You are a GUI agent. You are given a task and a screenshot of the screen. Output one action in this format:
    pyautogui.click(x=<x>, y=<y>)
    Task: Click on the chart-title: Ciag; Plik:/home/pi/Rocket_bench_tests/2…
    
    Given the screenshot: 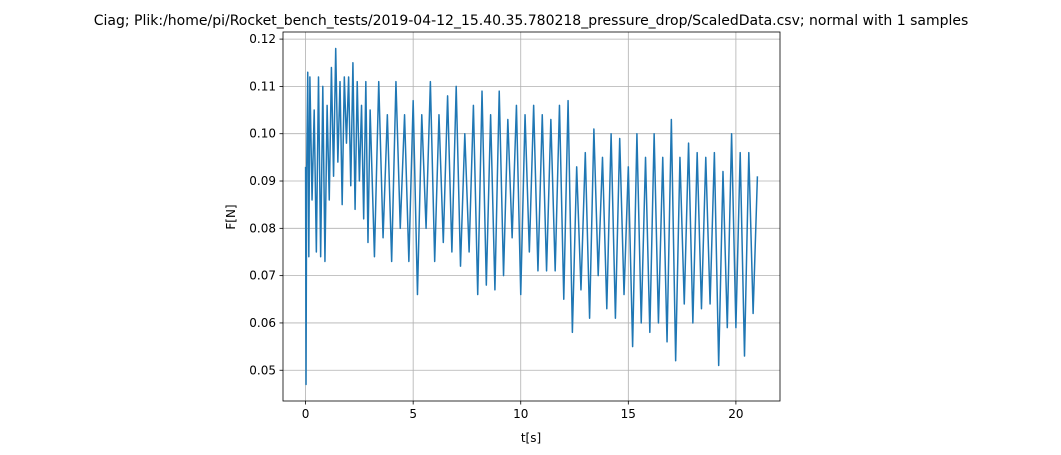 What is the action you would take?
    pyautogui.click(x=531, y=21)
    